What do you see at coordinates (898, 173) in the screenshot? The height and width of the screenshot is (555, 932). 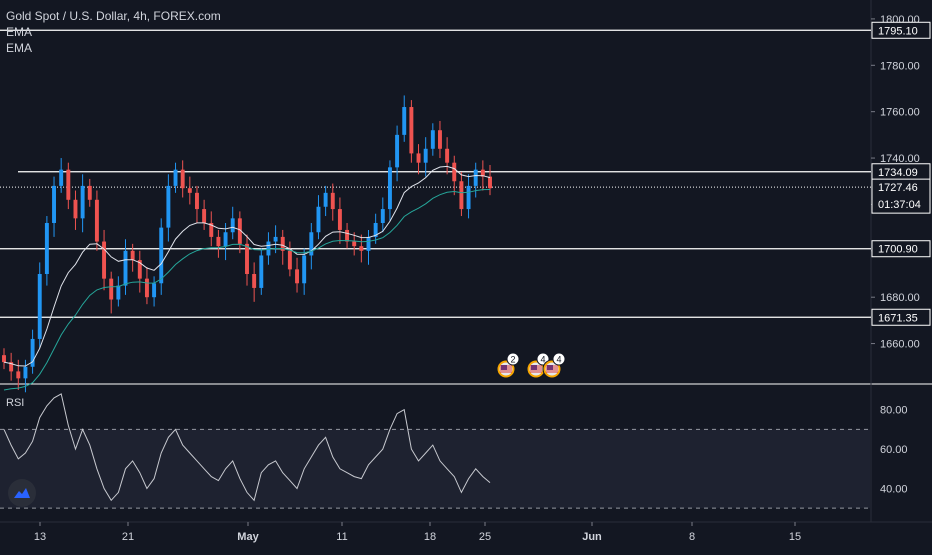 I see `price-level-label: 1734.09` at bounding box center [898, 173].